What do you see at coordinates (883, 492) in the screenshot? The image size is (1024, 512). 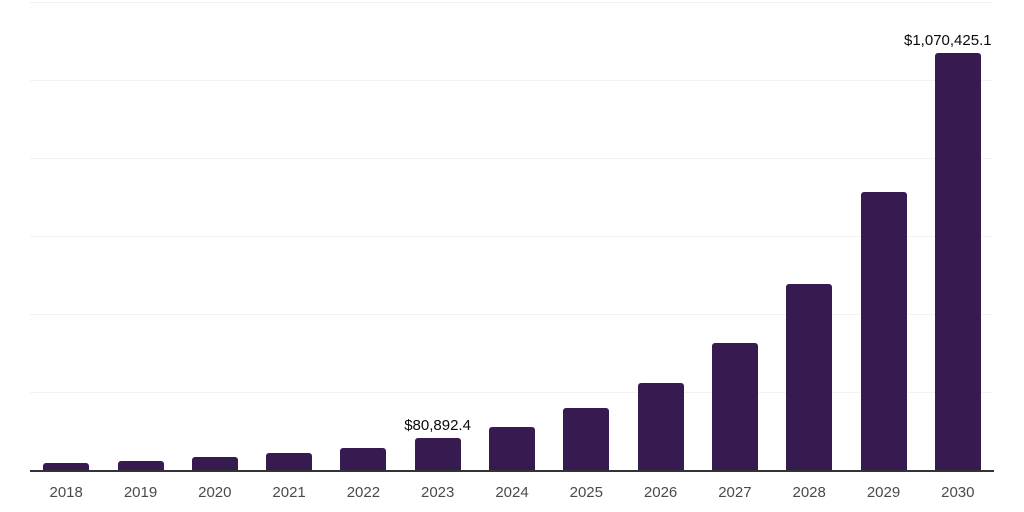 I see `x-tick-label-2029: 2029` at bounding box center [883, 492].